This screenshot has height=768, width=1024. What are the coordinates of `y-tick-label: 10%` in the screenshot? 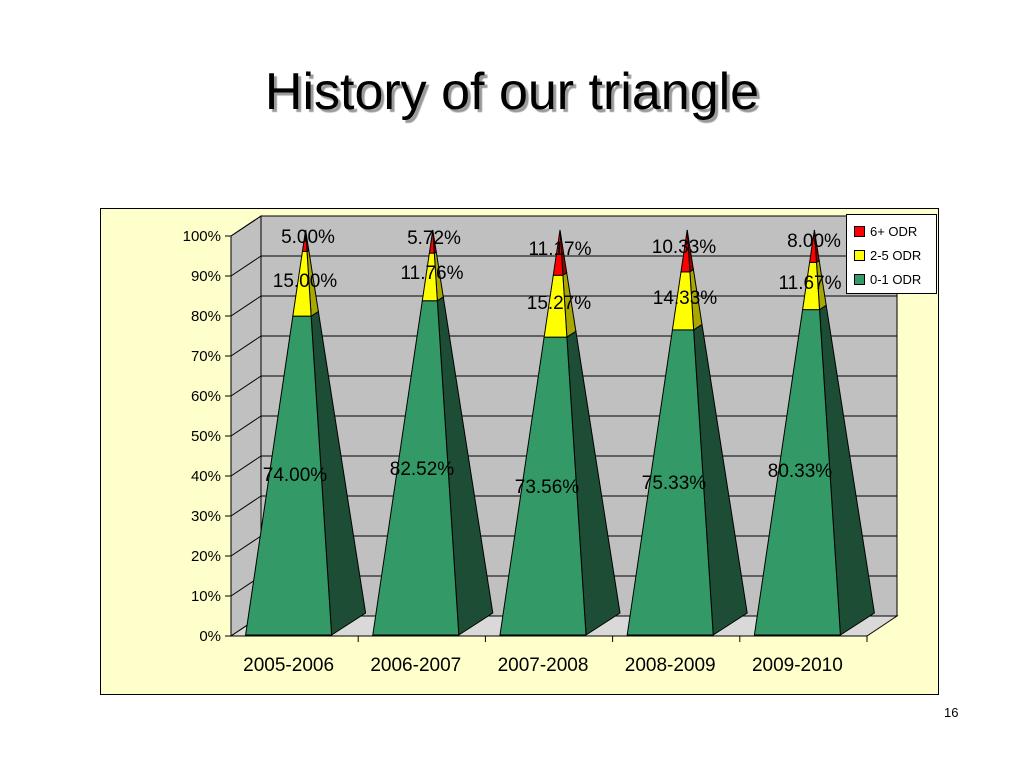 It's located at (206, 596).